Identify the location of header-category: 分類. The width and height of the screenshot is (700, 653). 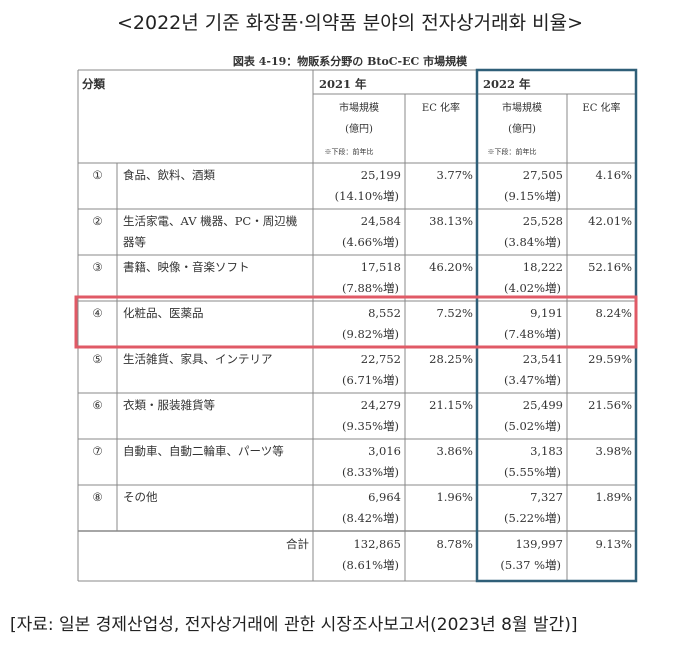
(93, 84).